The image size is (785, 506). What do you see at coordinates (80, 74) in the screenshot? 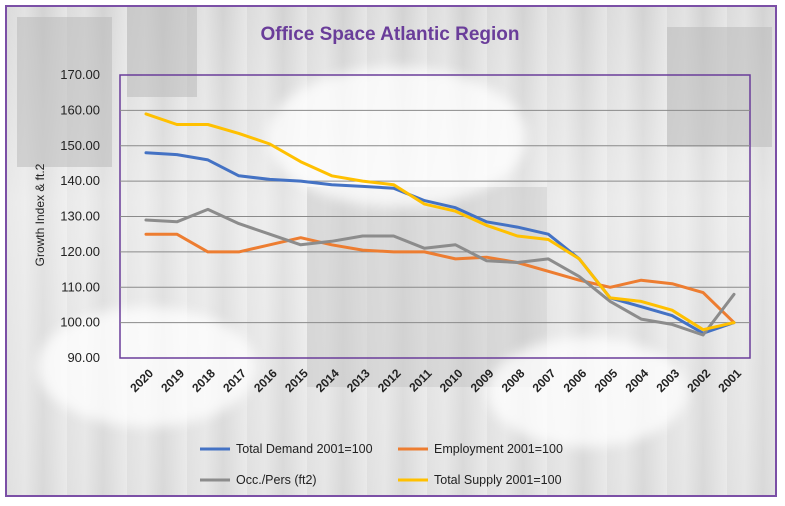
I see `y-tick-label: 170.00` at bounding box center [80, 74].